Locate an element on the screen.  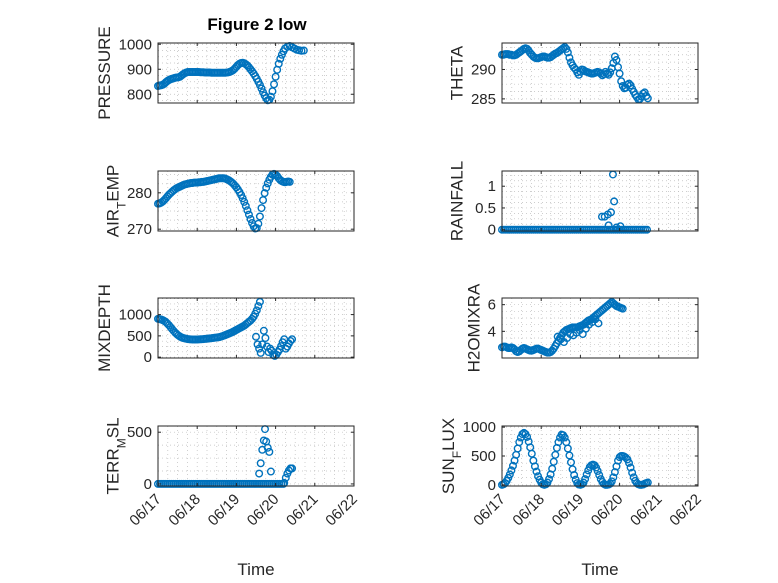
rainfall-panel: 0 0.5 1 RAINFALL is located at coordinates (573, 201).